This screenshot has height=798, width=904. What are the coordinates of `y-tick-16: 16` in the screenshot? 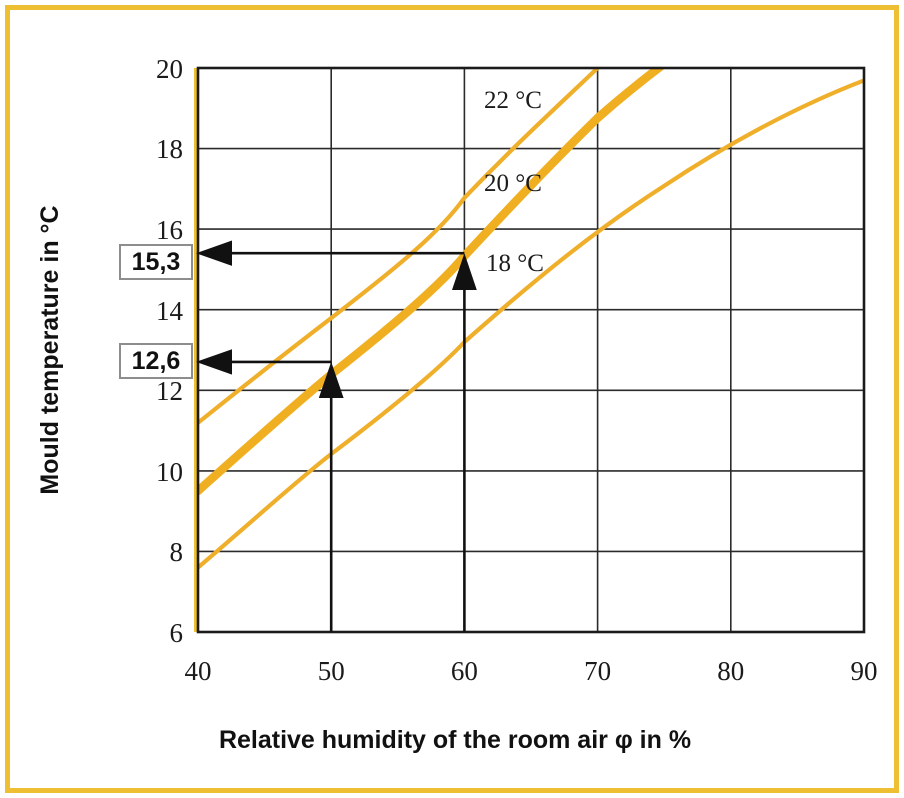 It's located at (169, 230).